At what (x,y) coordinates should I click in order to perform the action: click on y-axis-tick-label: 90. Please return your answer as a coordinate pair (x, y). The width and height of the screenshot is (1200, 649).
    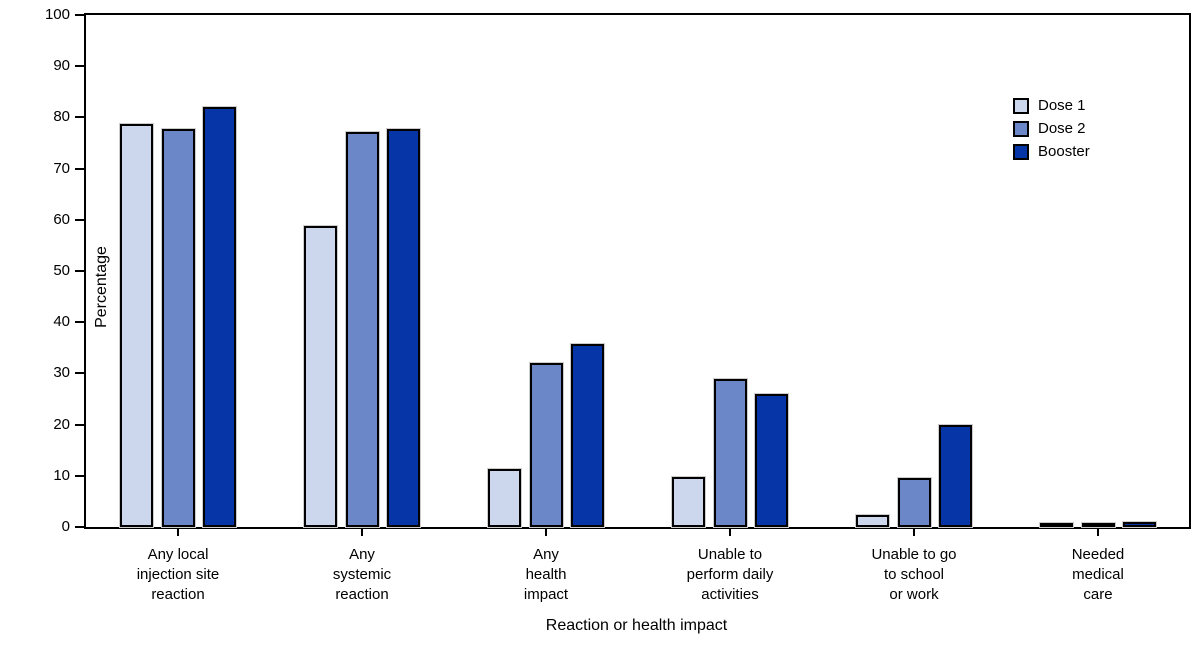
    Looking at the image, I should click on (61, 66).